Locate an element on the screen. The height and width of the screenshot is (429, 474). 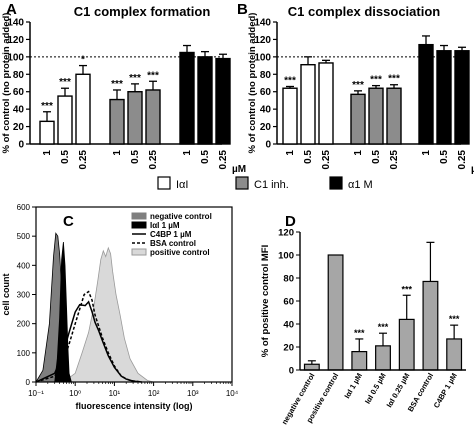
d-x-tick-label: IαI 0.5 µM is located at coordinates (375, 389).